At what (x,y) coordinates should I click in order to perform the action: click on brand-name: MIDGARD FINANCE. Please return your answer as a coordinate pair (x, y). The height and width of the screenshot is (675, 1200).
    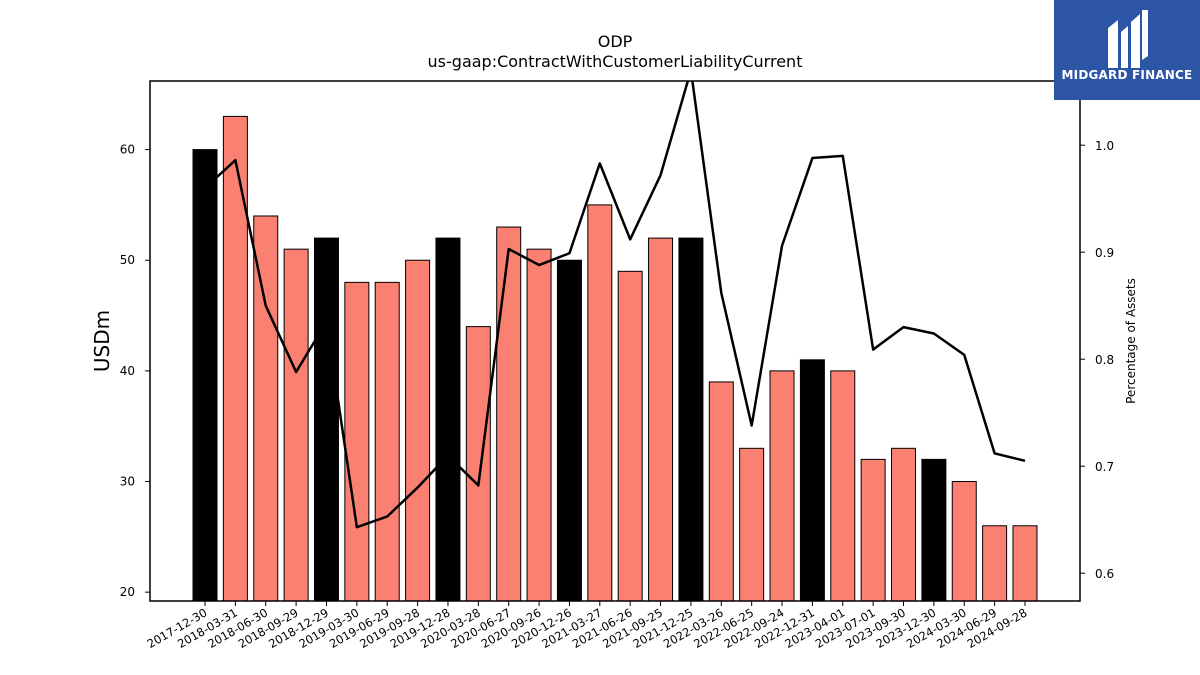
    Looking at the image, I should click on (1127, 75).